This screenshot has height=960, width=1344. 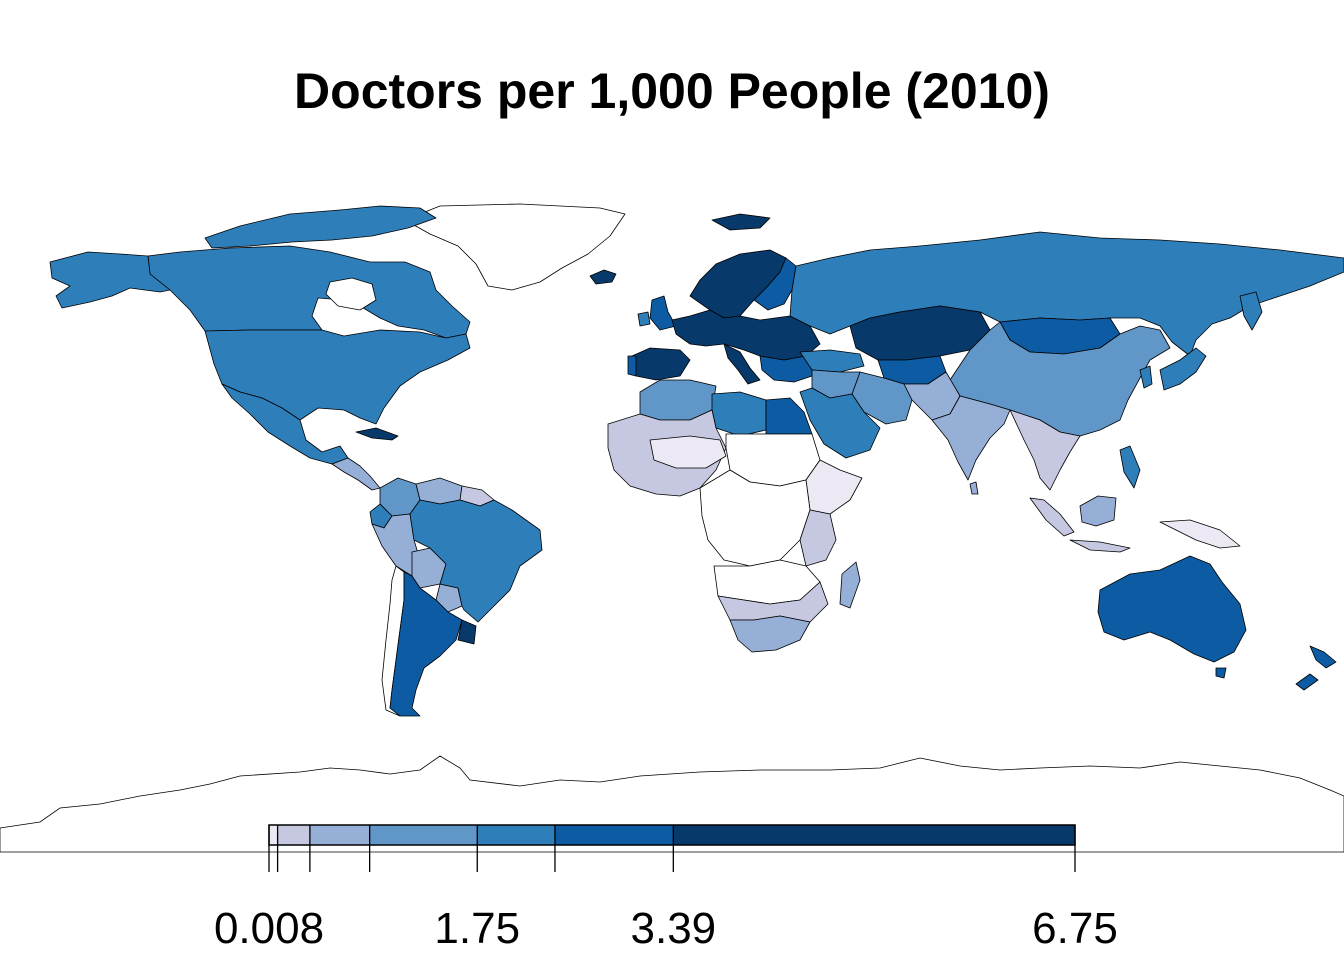 I want to click on region-new-zealand, so click(x=1323, y=657).